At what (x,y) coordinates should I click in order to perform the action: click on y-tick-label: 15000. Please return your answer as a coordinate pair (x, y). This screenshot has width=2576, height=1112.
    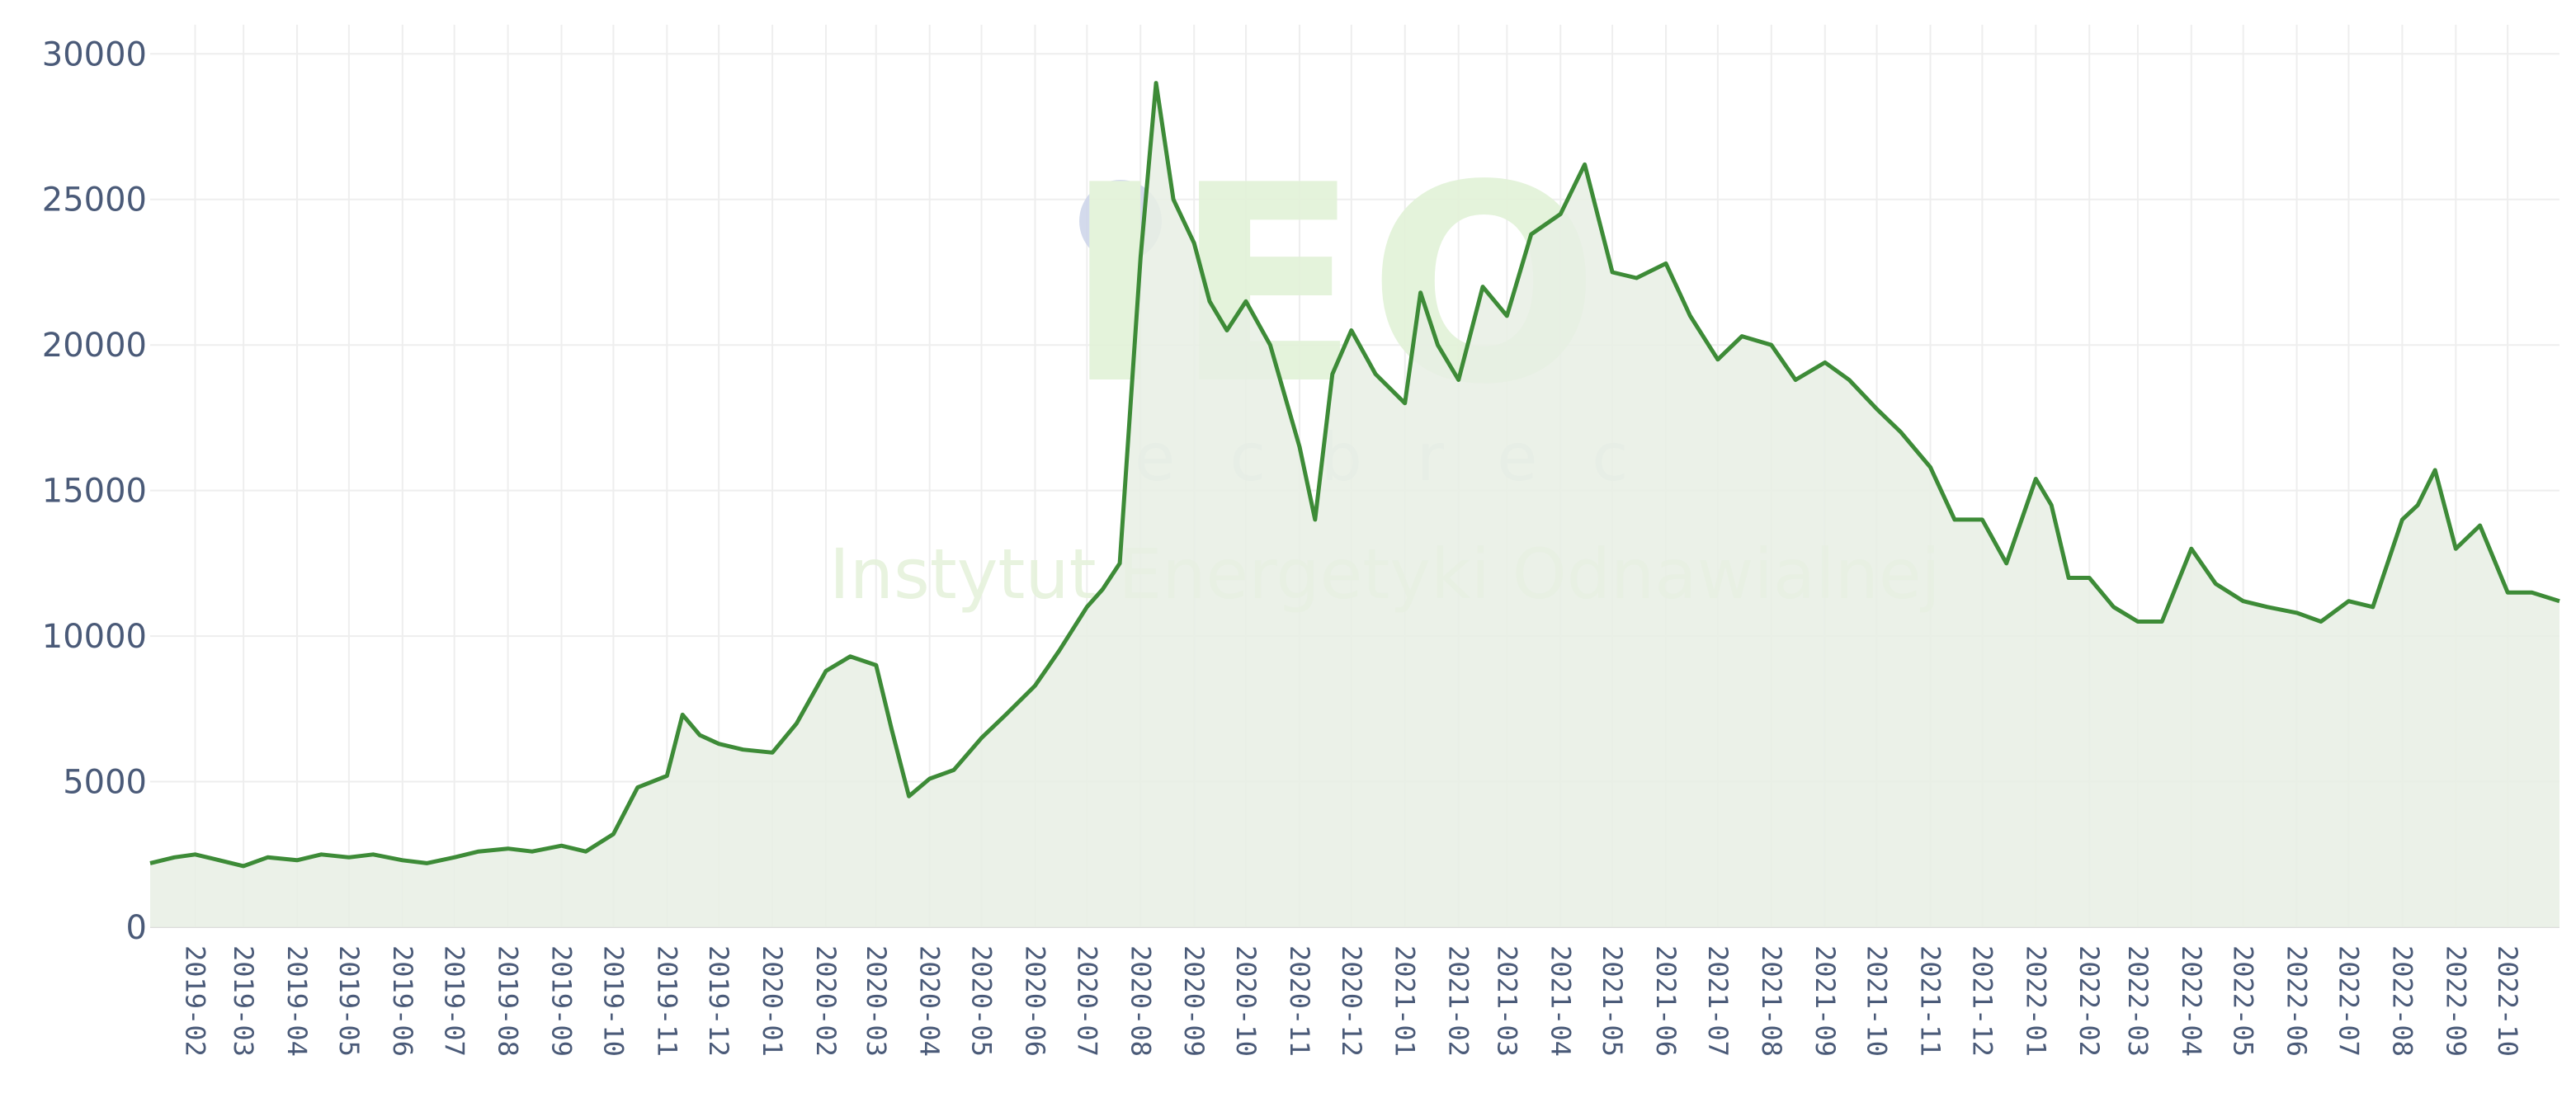
    Looking at the image, I should click on (94, 492).